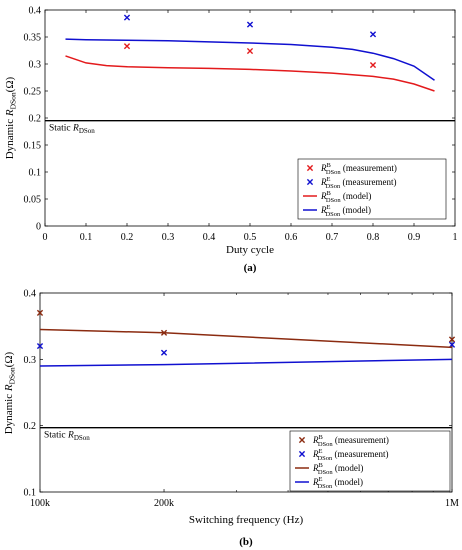  I want to click on x-tick-label: 0.1, so click(86, 237).